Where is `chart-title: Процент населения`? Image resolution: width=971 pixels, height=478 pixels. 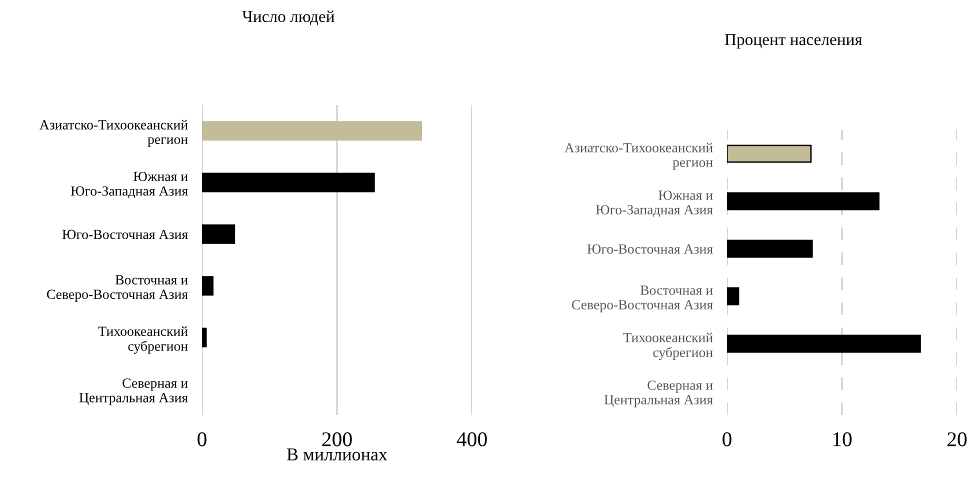
chart-title: Процент населения is located at coordinates (793, 41).